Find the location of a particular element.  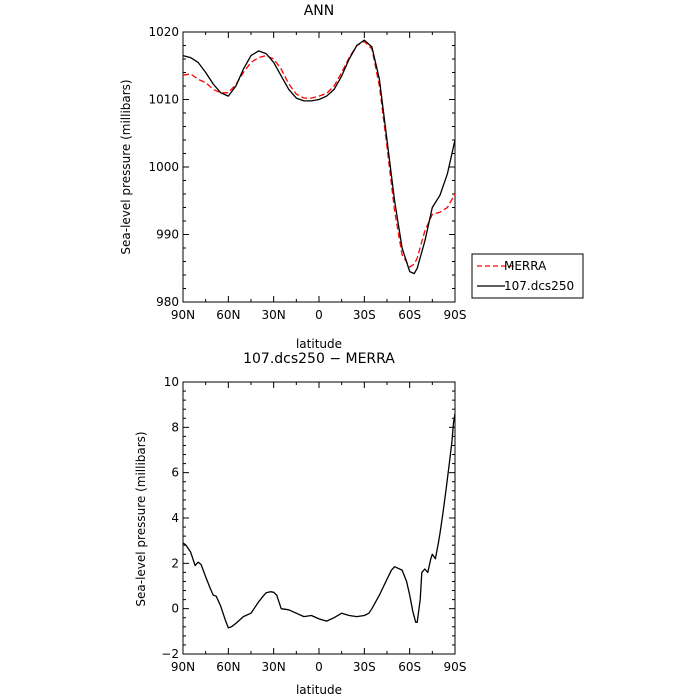

bottom-x-tick-label: 0 is located at coordinates (319, 667).